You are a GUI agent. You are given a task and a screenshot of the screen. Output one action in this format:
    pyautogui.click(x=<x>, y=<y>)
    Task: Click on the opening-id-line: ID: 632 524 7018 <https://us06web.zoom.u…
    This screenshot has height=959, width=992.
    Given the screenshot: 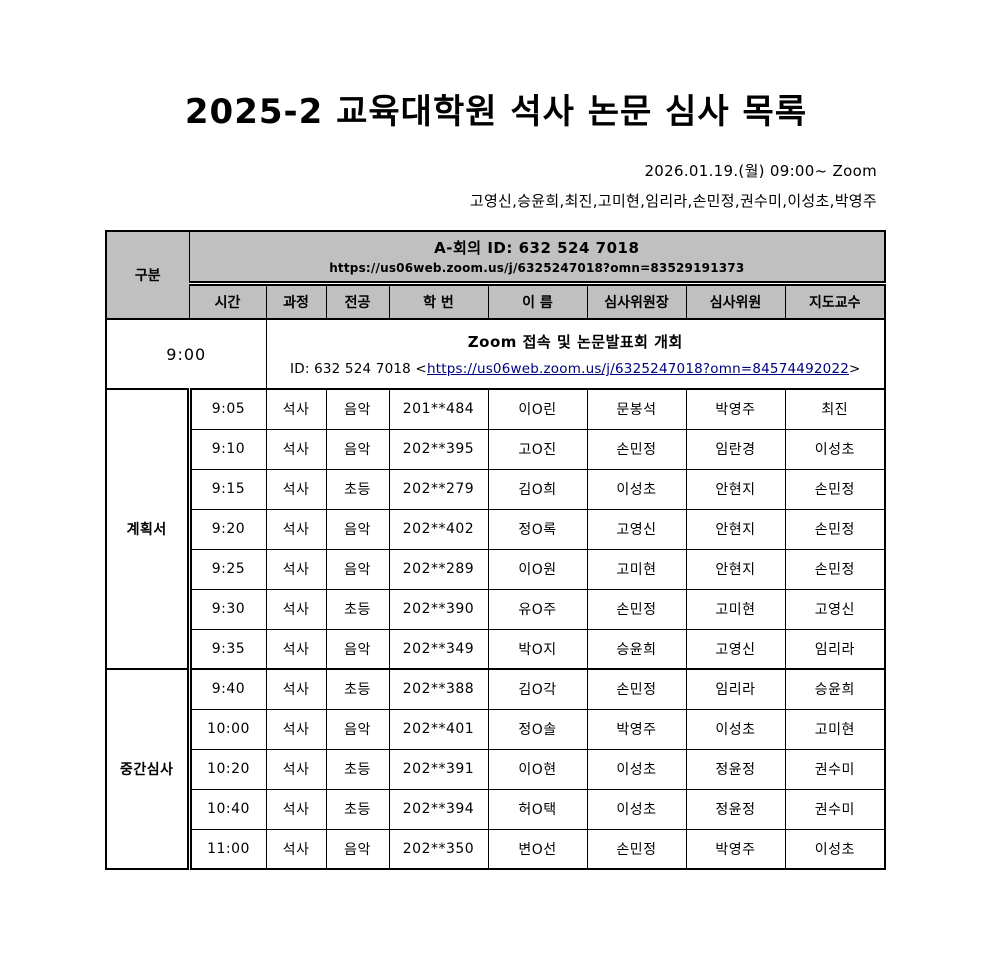 What is the action you would take?
    pyautogui.click(x=575, y=369)
    